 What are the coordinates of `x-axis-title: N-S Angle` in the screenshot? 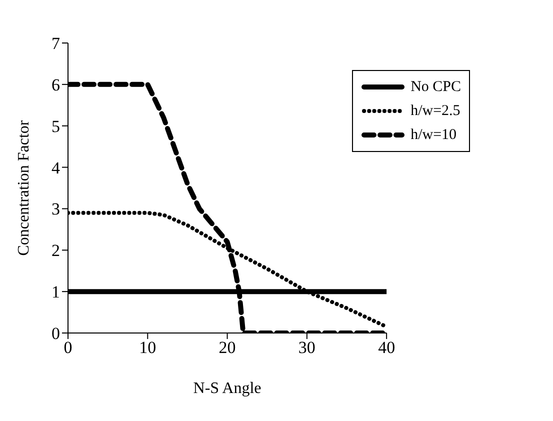 It's located at (227, 388).